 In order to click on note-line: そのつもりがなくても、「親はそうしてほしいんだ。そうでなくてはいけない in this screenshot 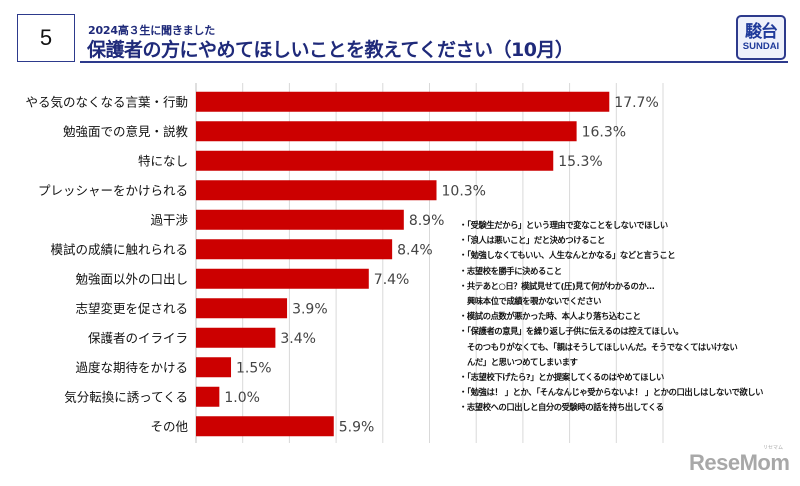, I will do `click(602, 346)`.